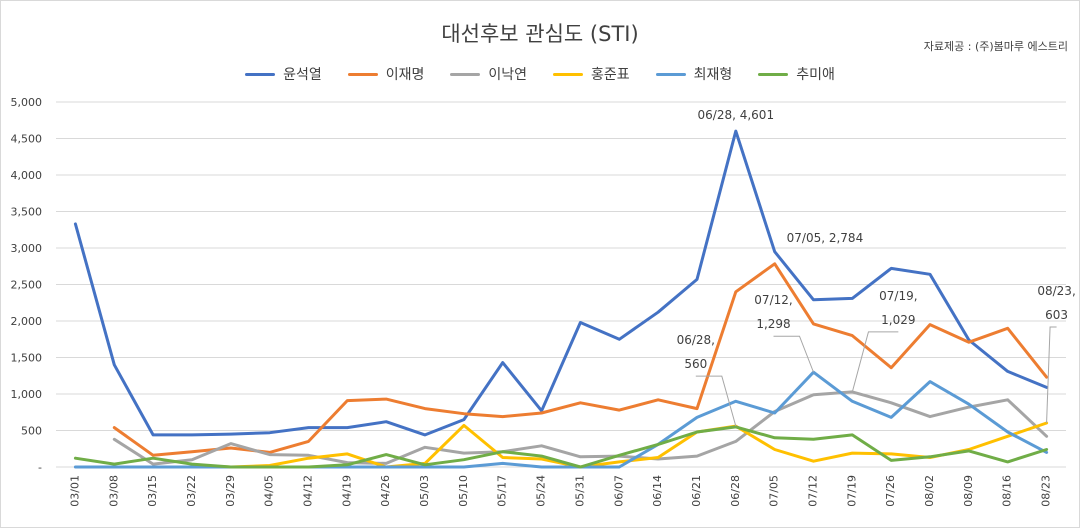  I want to click on source-note: 자료제공 : (주)봄마루 에스트리, so click(995, 46).